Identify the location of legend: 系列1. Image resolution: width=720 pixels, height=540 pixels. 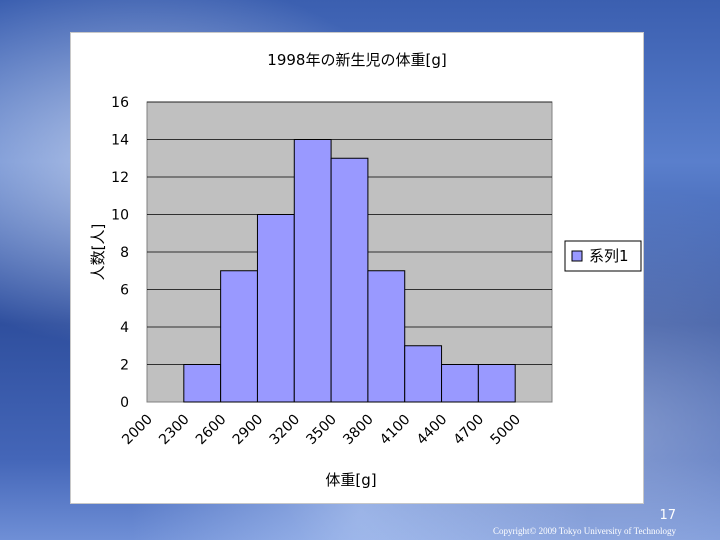
(603, 256).